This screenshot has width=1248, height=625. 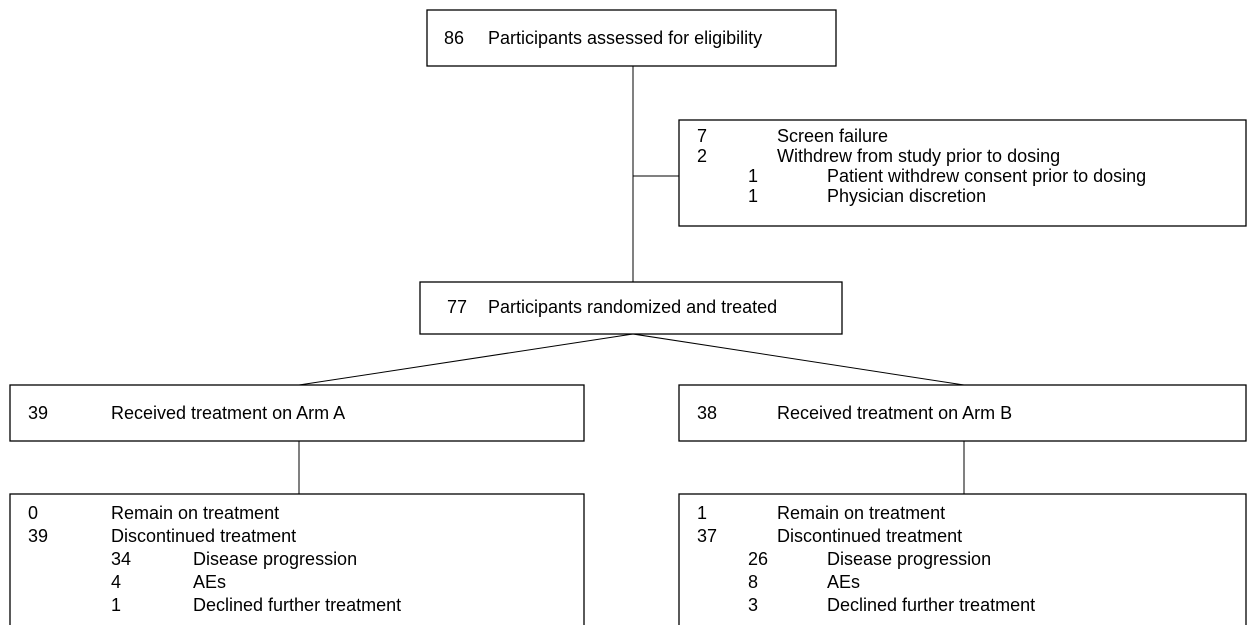 I want to click on label: Screen failure, so click(x=832, y=136).